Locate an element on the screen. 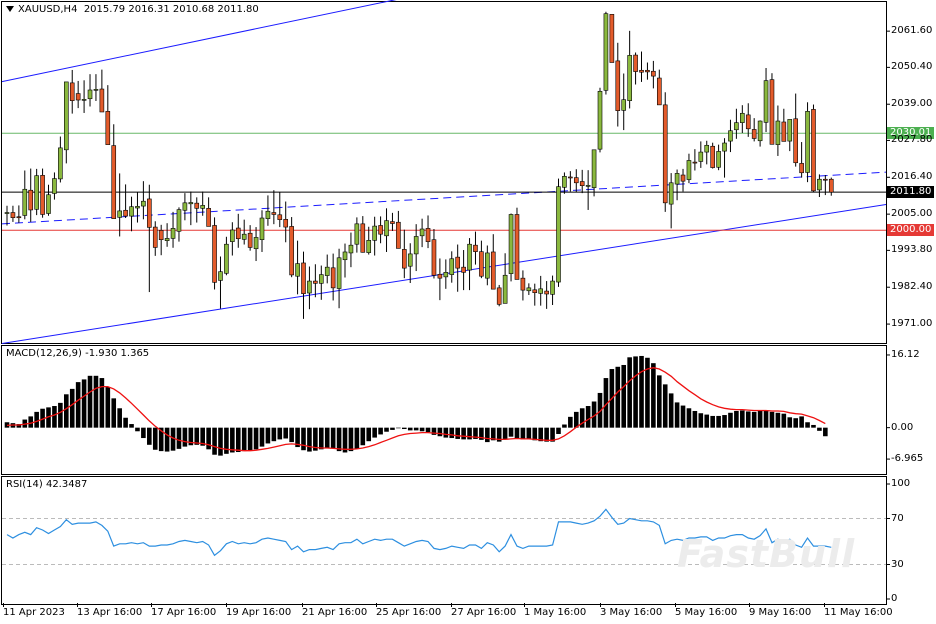 The width and height of the screenshot is (936, 624). channel-upper-line is located at coordinates (199, 41).